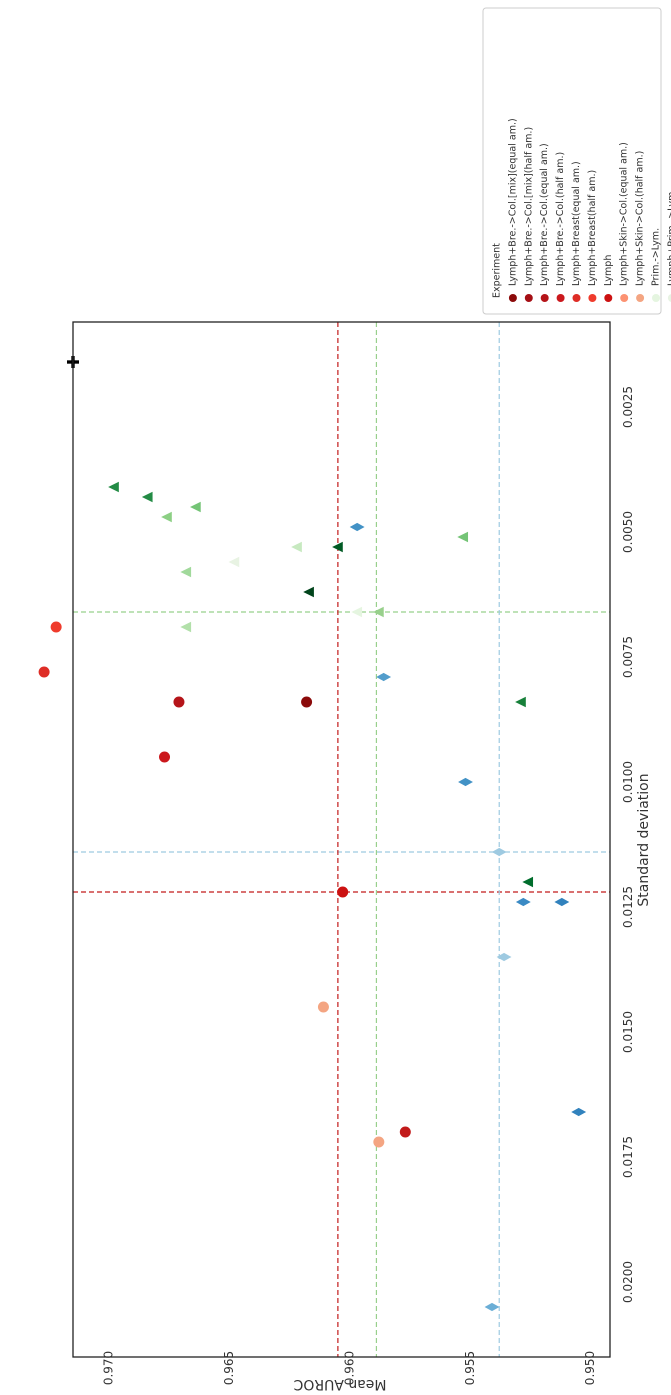 The height and width of the screenshot is (1395, 671). I want to click on legend-label: Prim.->Lym., so click(656, 257).